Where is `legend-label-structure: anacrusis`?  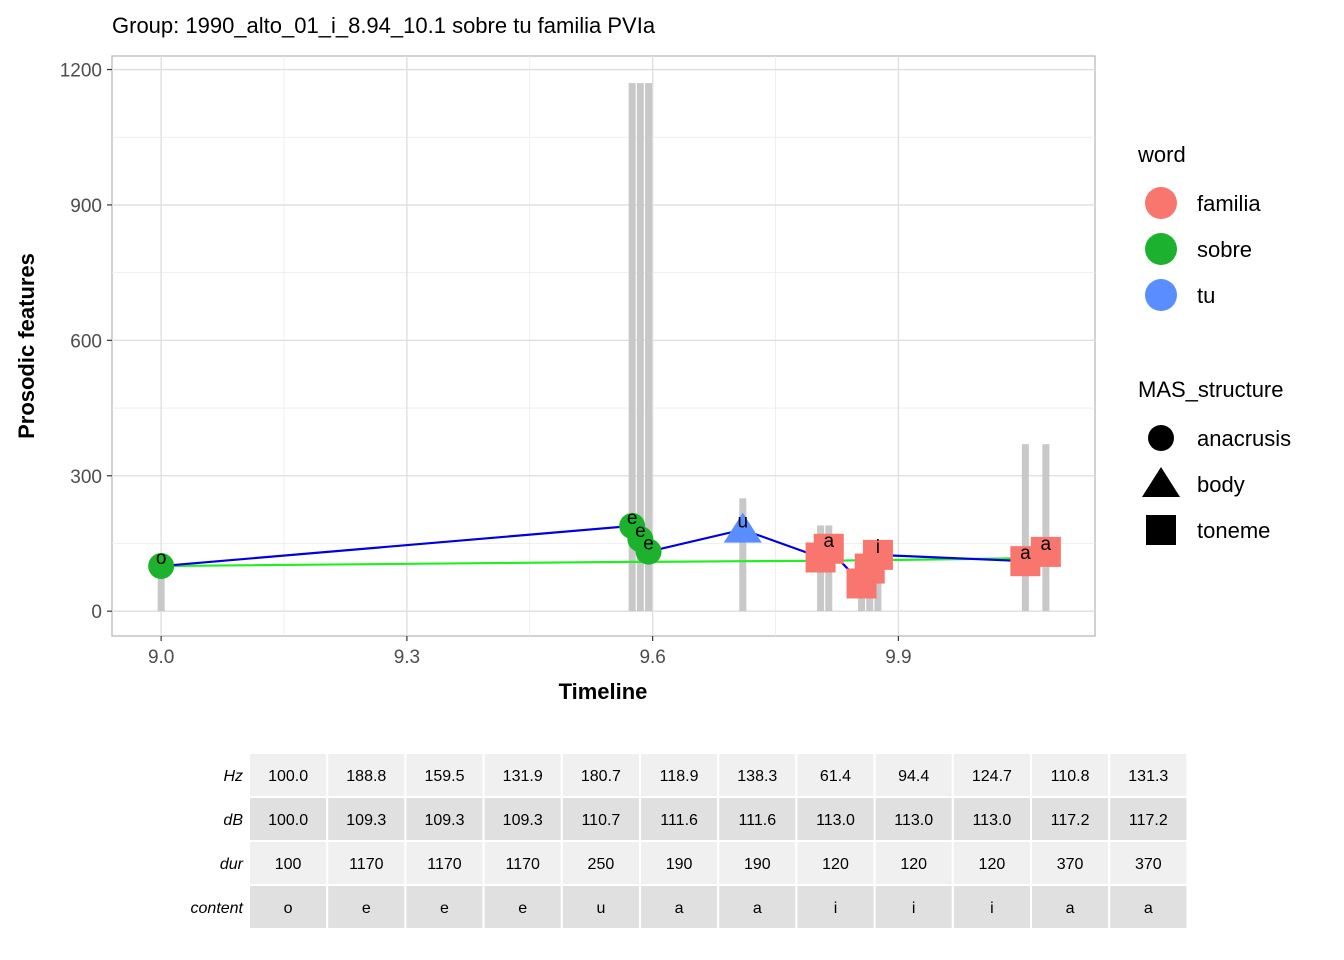 legend-label-structure: anacrusis is located at coordinates (1244, 438).